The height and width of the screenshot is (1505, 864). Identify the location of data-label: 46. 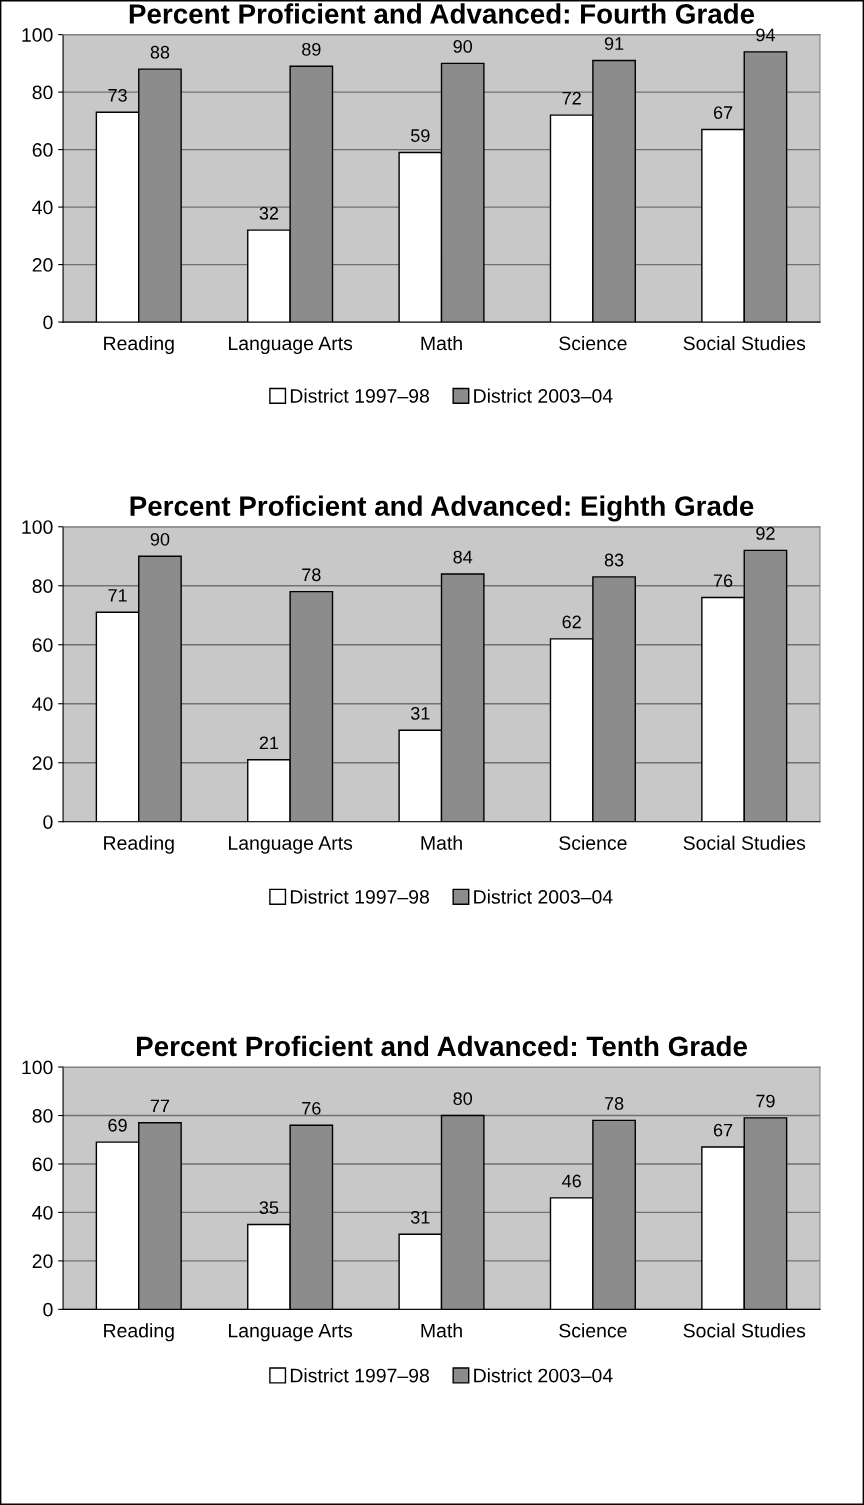
(571, 1181).